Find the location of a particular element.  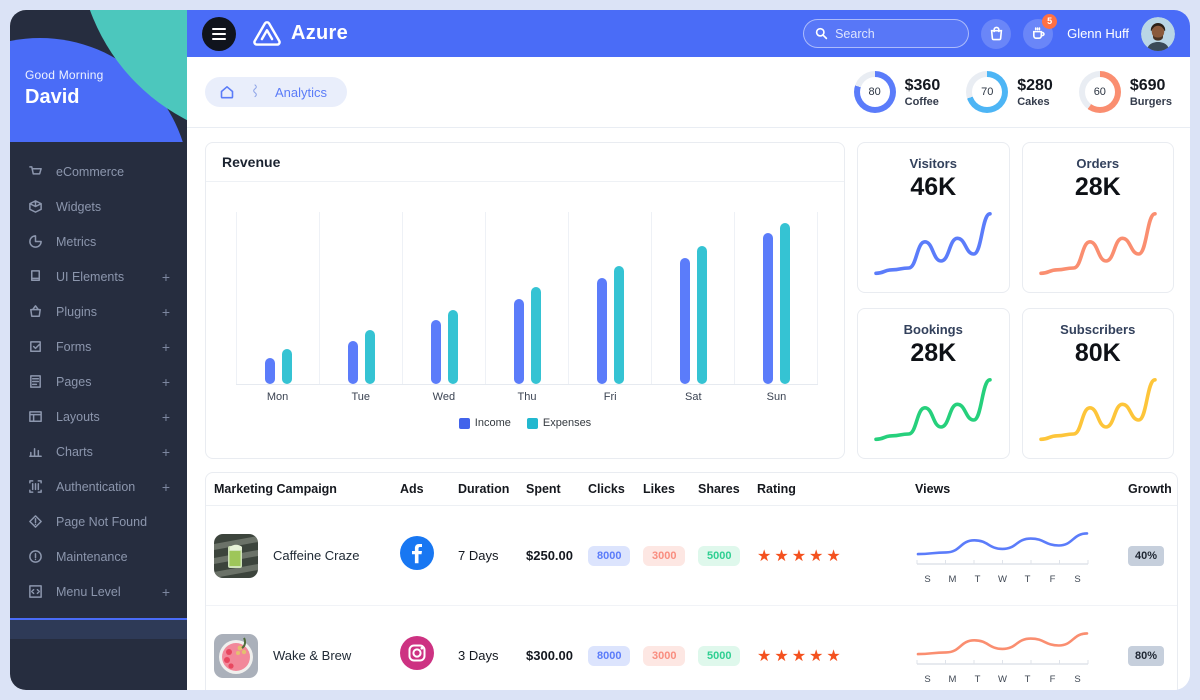

sidebar-item-label: Widgets is located at coordinates (79, 206).